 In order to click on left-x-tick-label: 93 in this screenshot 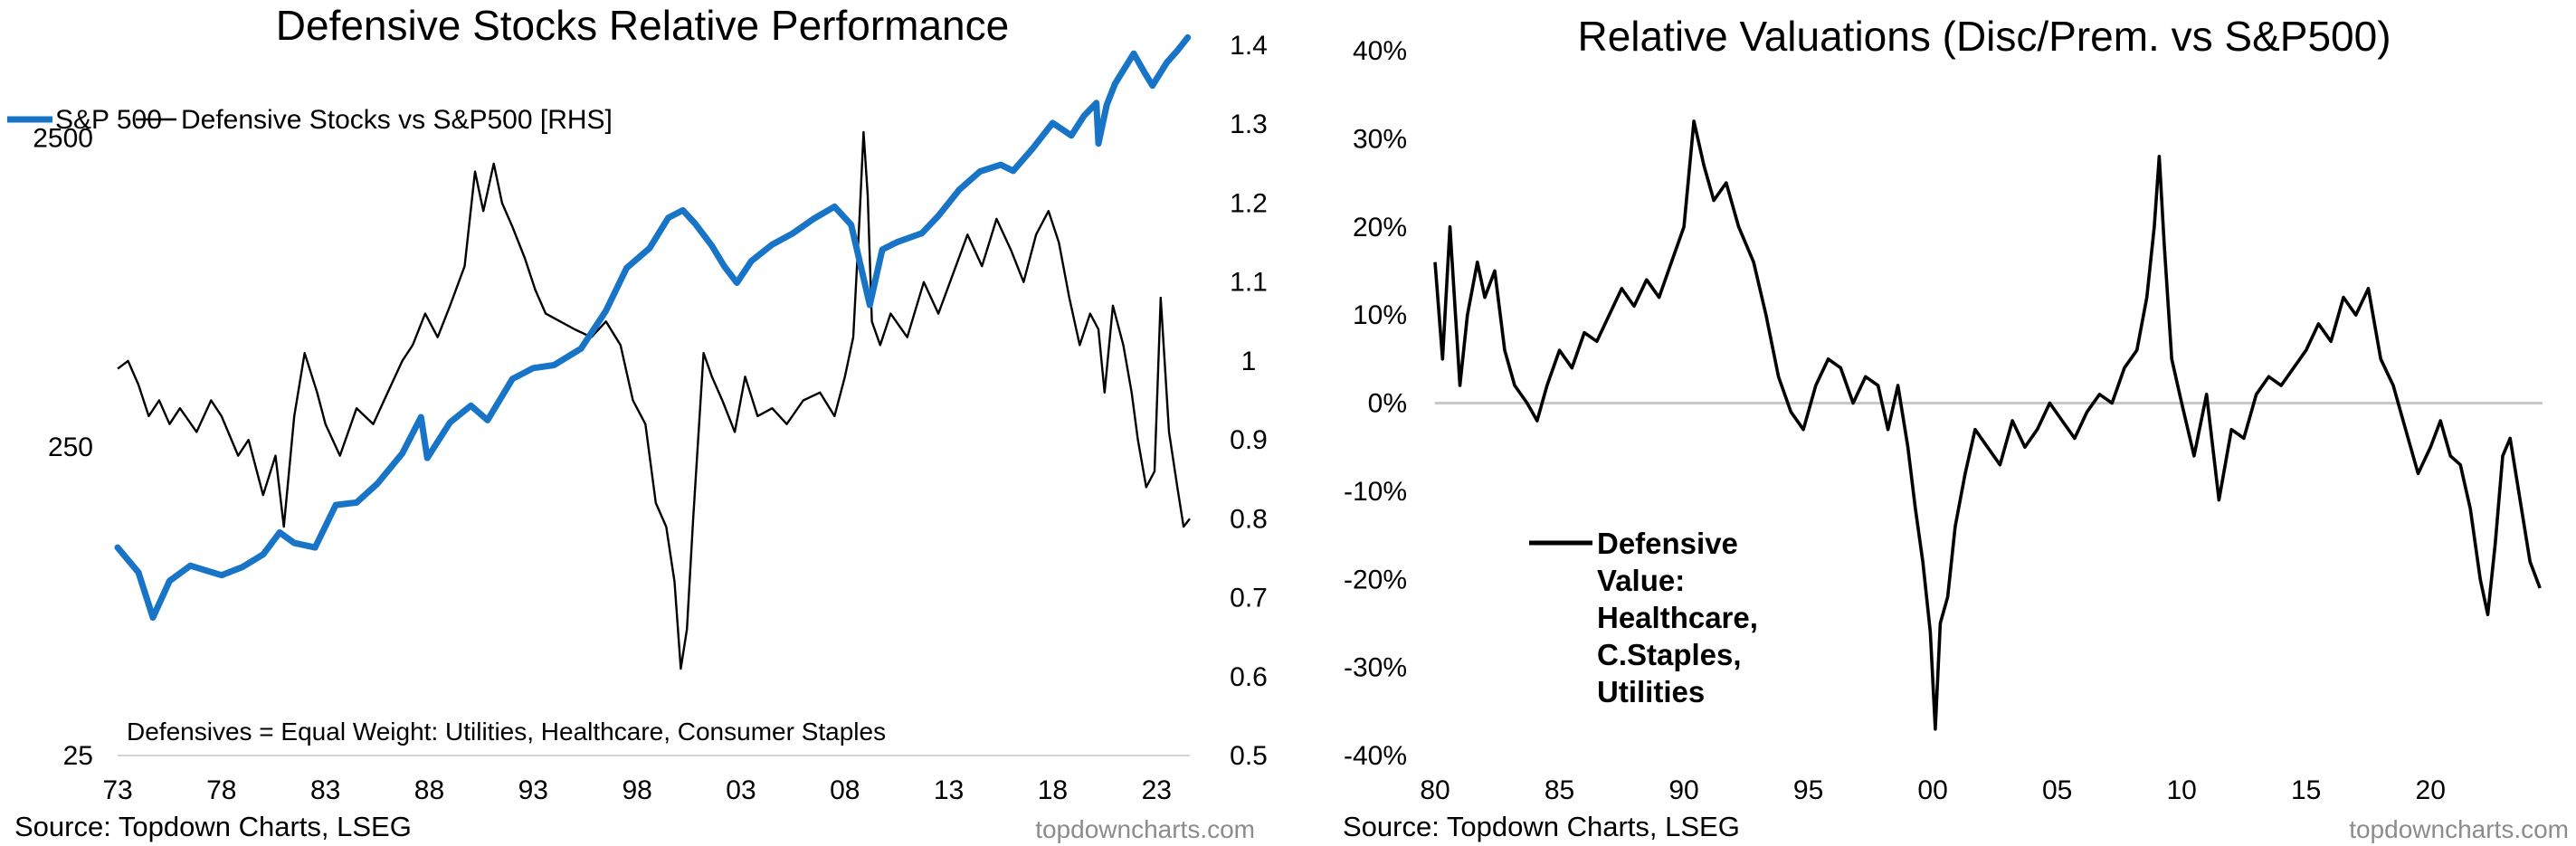, I will do `click(533, 790)`.